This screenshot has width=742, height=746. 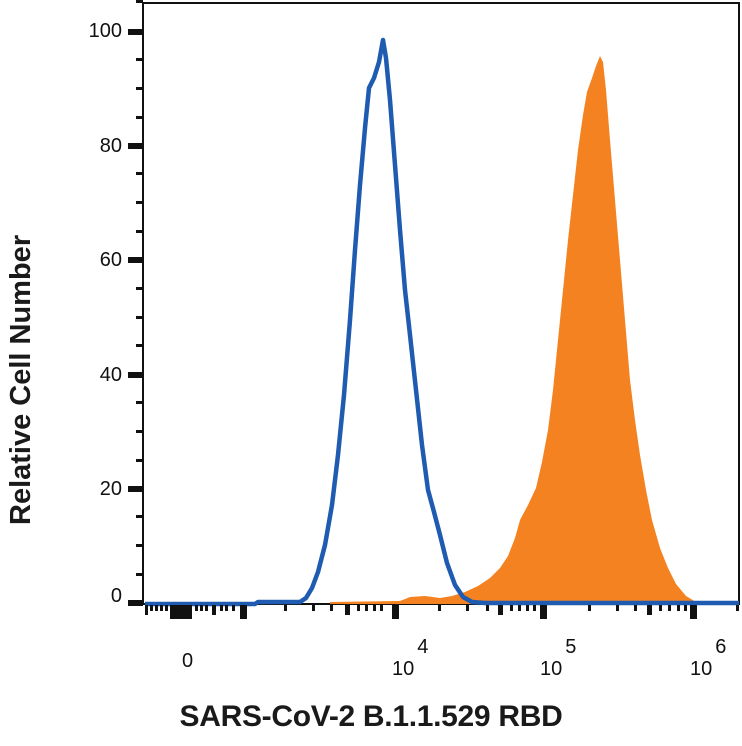 What do you see at coordinates (110, 375) in the screenshot?
I see `y-tick-label: 40` at bounding box center [110, 375].